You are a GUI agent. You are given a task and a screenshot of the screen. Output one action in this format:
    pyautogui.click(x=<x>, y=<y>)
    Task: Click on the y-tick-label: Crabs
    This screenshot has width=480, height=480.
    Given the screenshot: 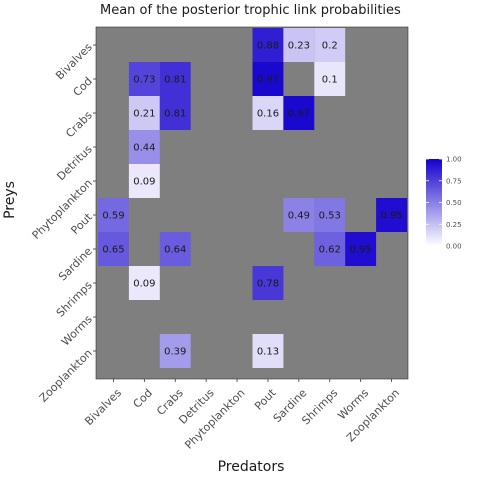 What is the action you would take?
    pyautogui.click(x=79, y=124)
    